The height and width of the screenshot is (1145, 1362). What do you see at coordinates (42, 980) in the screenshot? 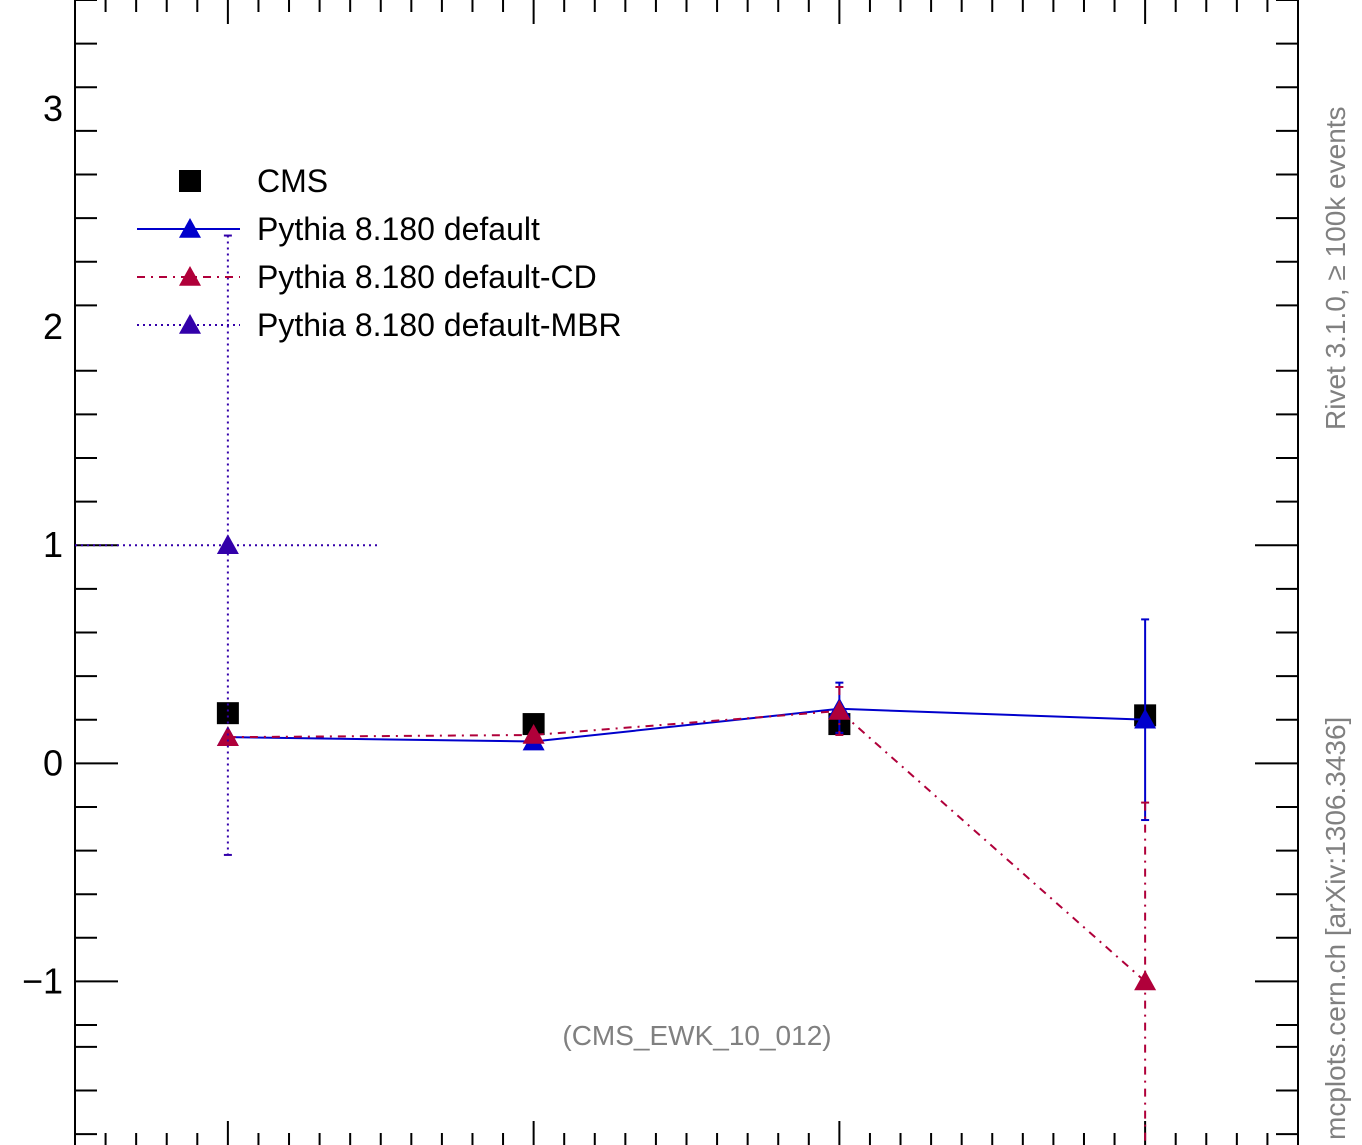
I see `y-tick-label: −1` at bounding box center [42, 980].